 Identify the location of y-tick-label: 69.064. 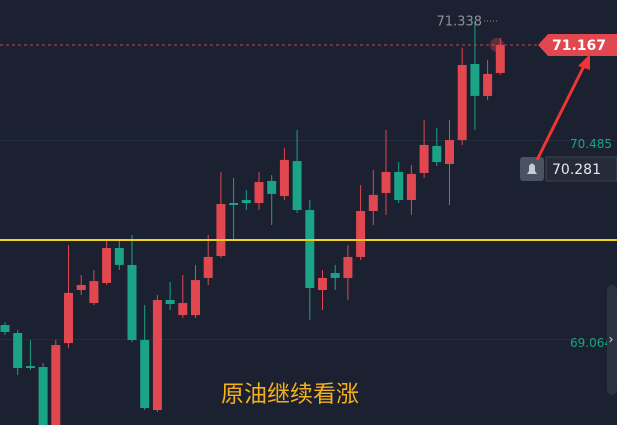
(591, 343).